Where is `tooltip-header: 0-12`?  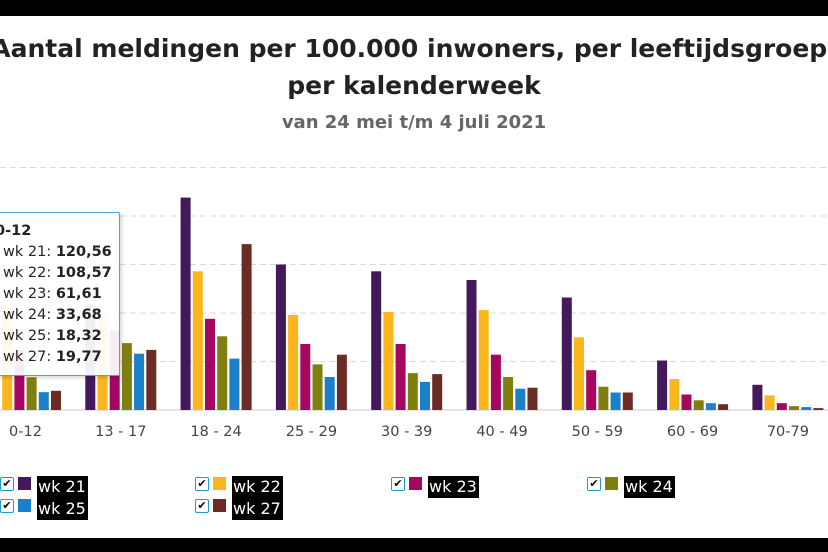
tooltip-header: 0-12 is located at coordinates (16, 231).